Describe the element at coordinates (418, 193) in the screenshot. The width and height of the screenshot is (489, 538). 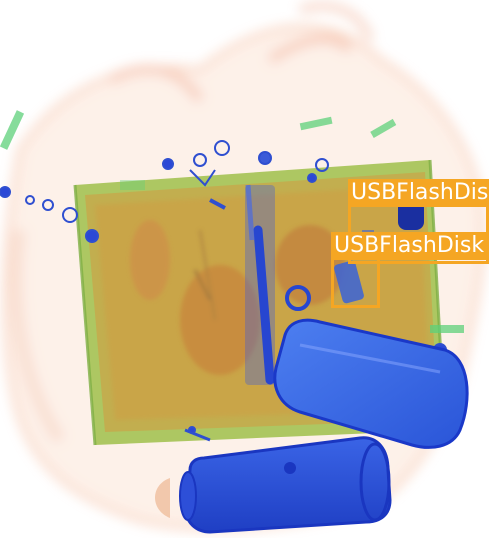
I see `detection-label-usb-1: USBFlashDisk` at that location.